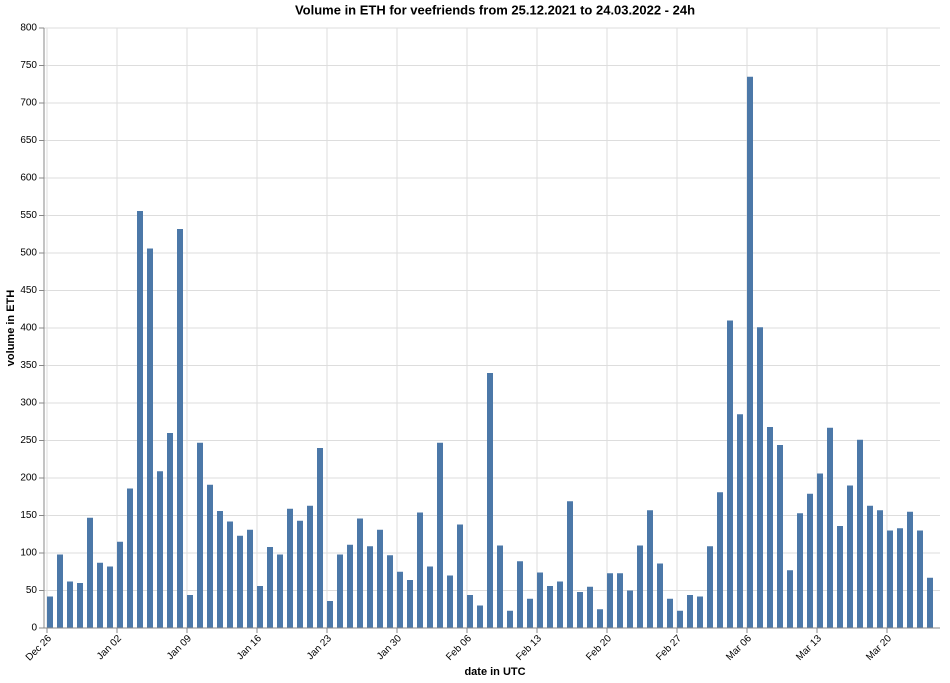 The height and width of the screenshot is (683, 950). I want to click on x-axis-label: date in UTC, so click(494, 672).